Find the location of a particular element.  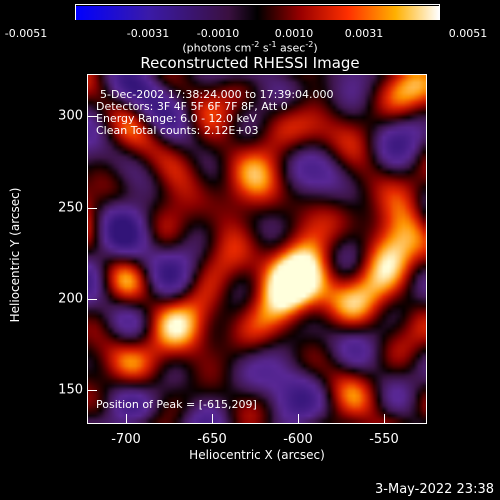

y-tick-label: 250 is located at coordinates (70, 208).